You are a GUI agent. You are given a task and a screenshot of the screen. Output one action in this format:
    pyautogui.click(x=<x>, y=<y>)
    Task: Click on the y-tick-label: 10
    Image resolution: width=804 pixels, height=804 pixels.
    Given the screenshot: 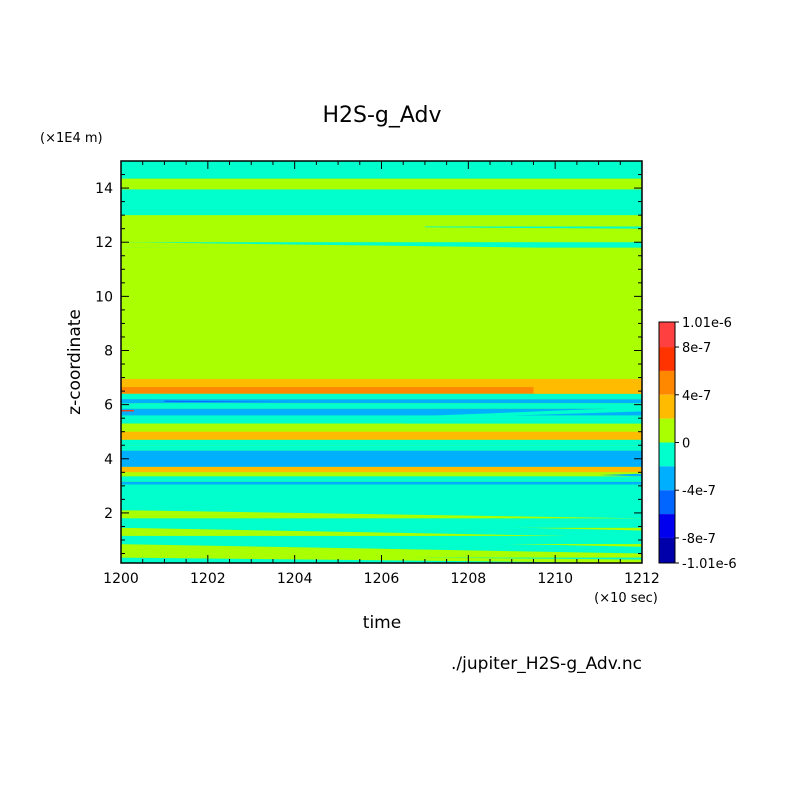 What is the action you would take?
    pyautogui.click(x=104, y=297)
    